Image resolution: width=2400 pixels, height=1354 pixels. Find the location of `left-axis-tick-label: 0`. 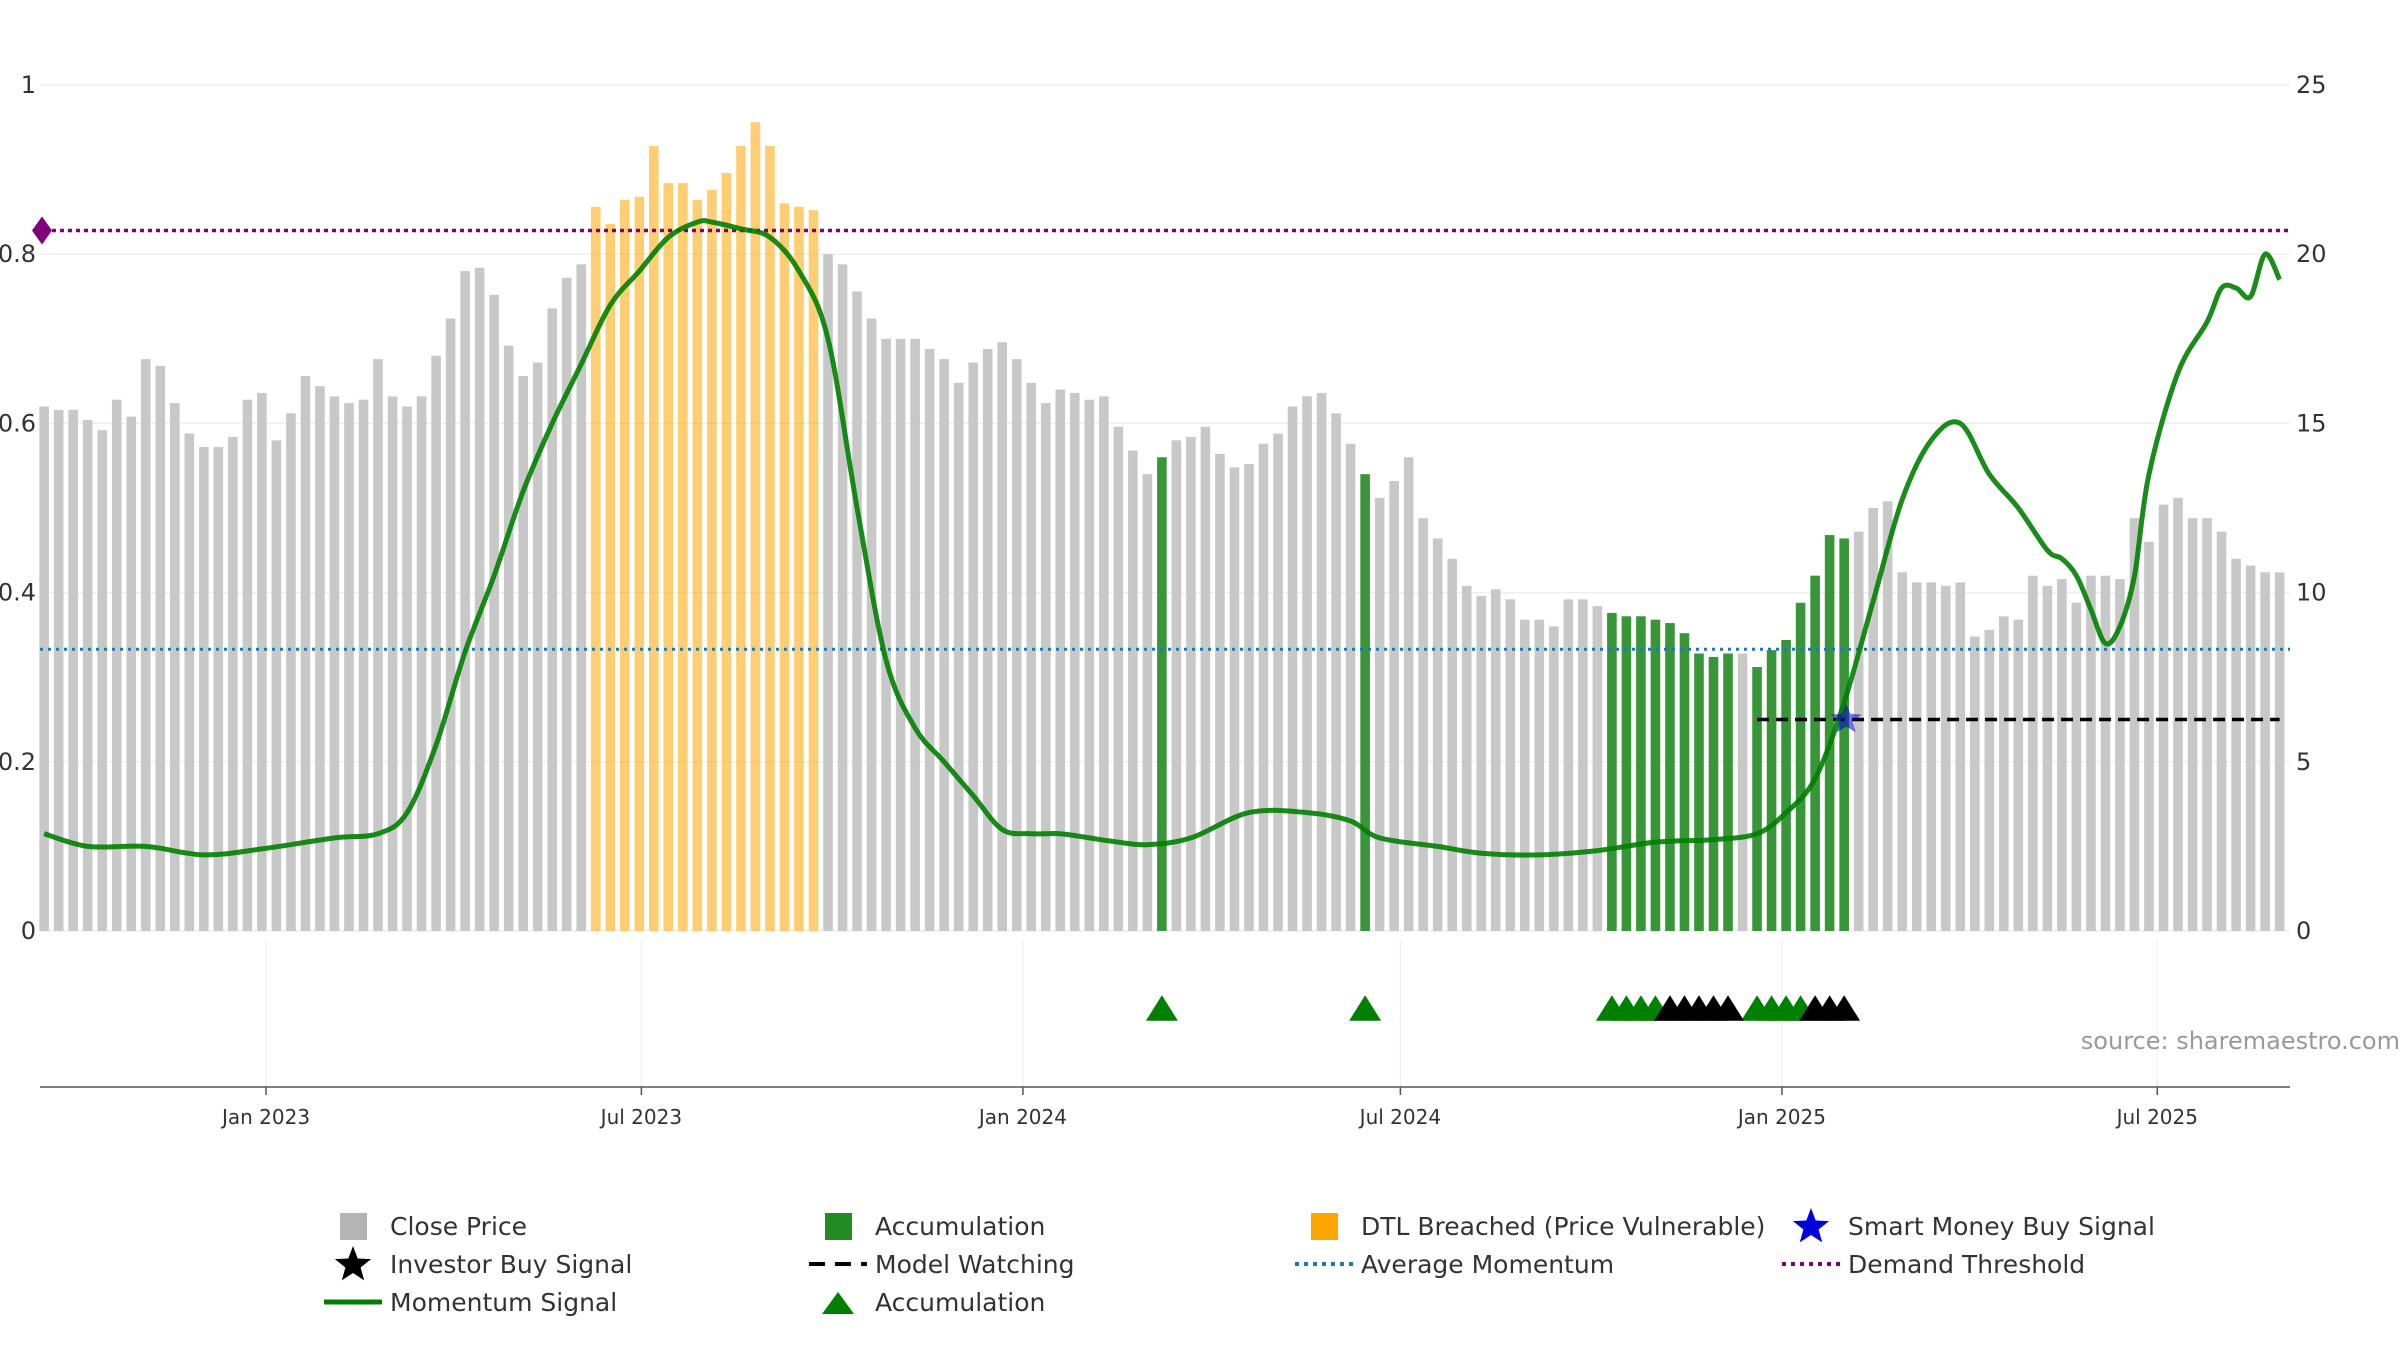

left-axis-tick-label: 0 is located at coordinates (28, 931).